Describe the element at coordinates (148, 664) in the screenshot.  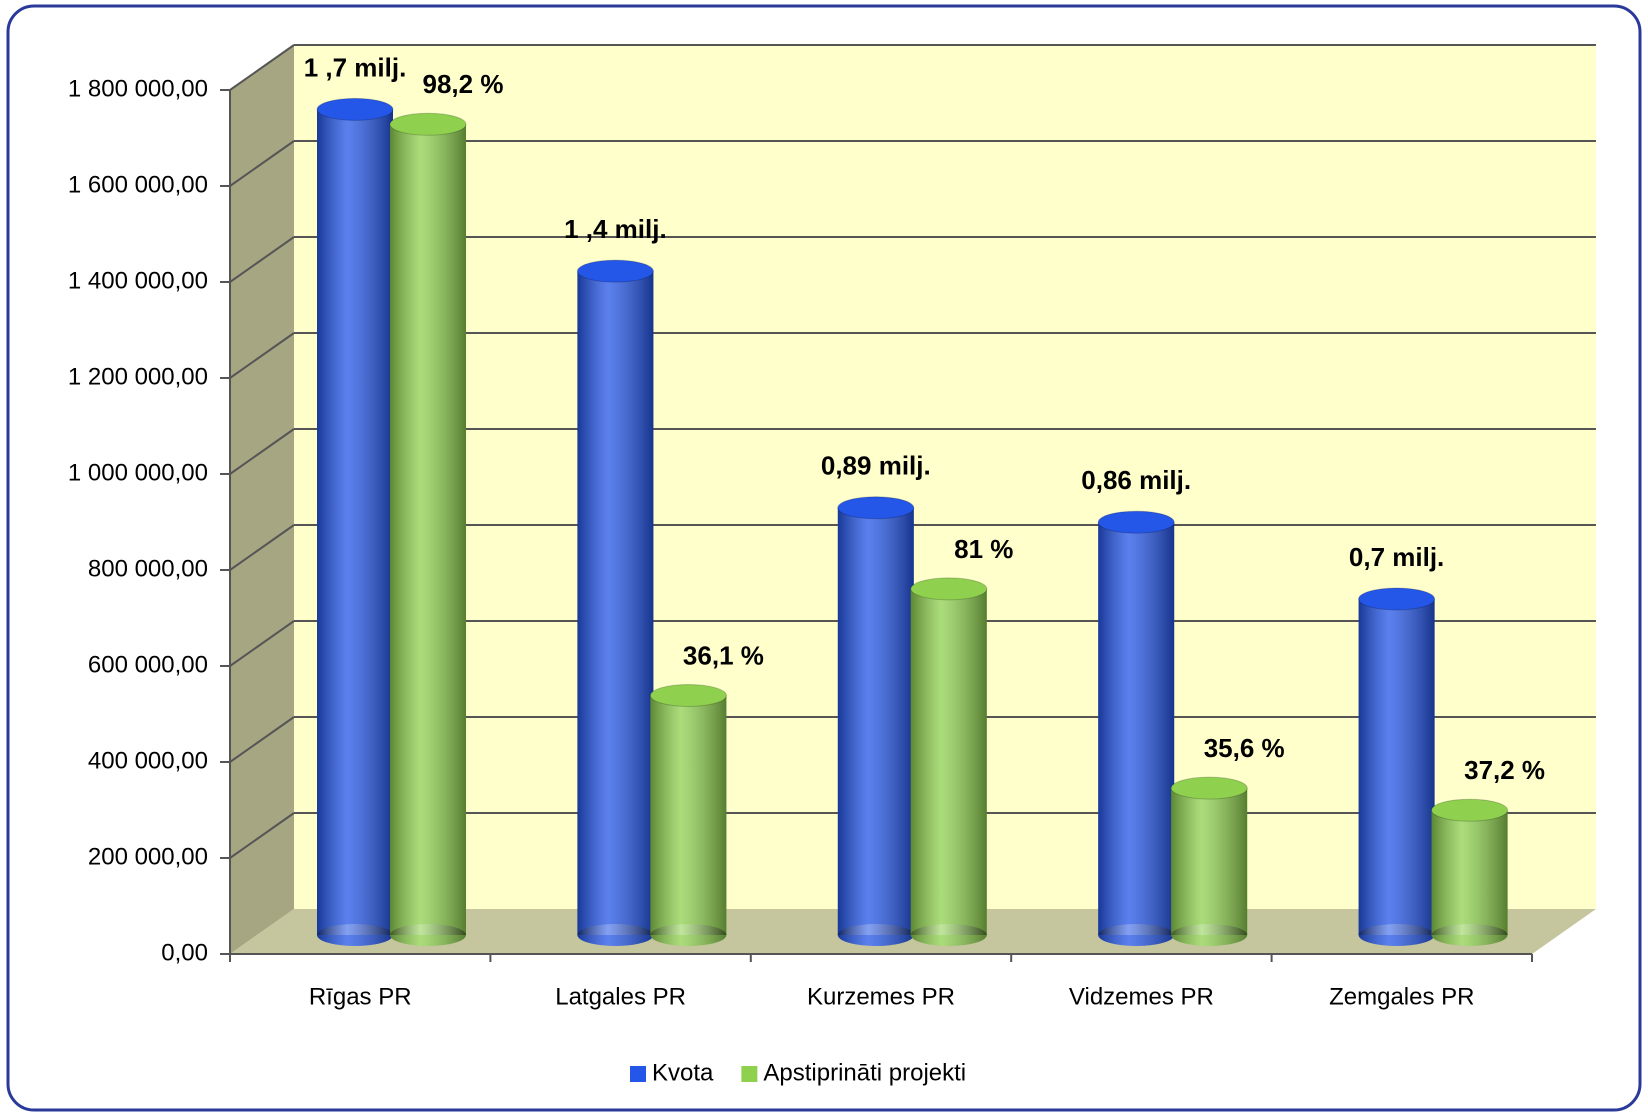
I see `y-tick-label: 600 000,00` at that location.